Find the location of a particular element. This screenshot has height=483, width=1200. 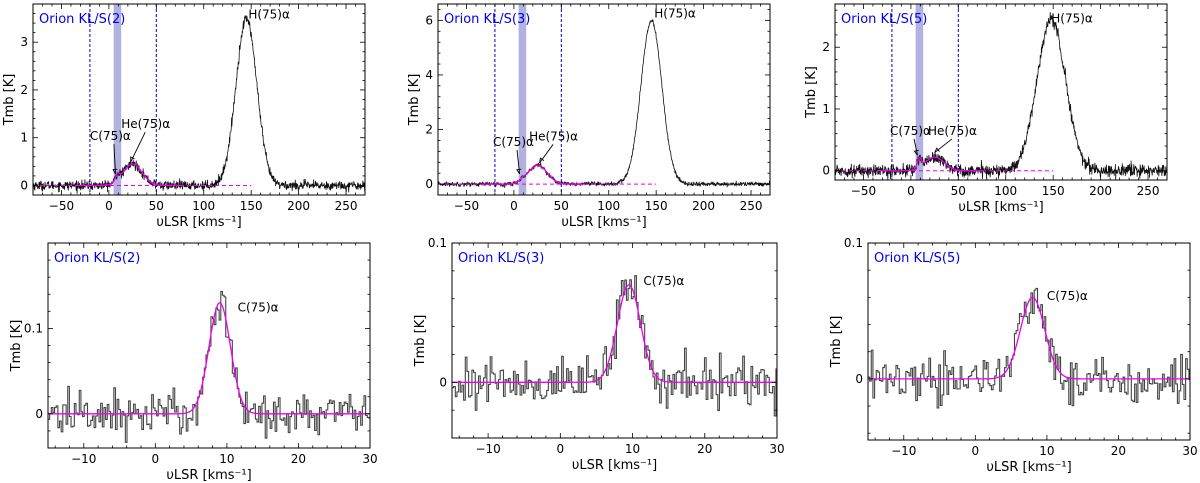

y-tick-label: 4 is located at coordinates (429, 75).